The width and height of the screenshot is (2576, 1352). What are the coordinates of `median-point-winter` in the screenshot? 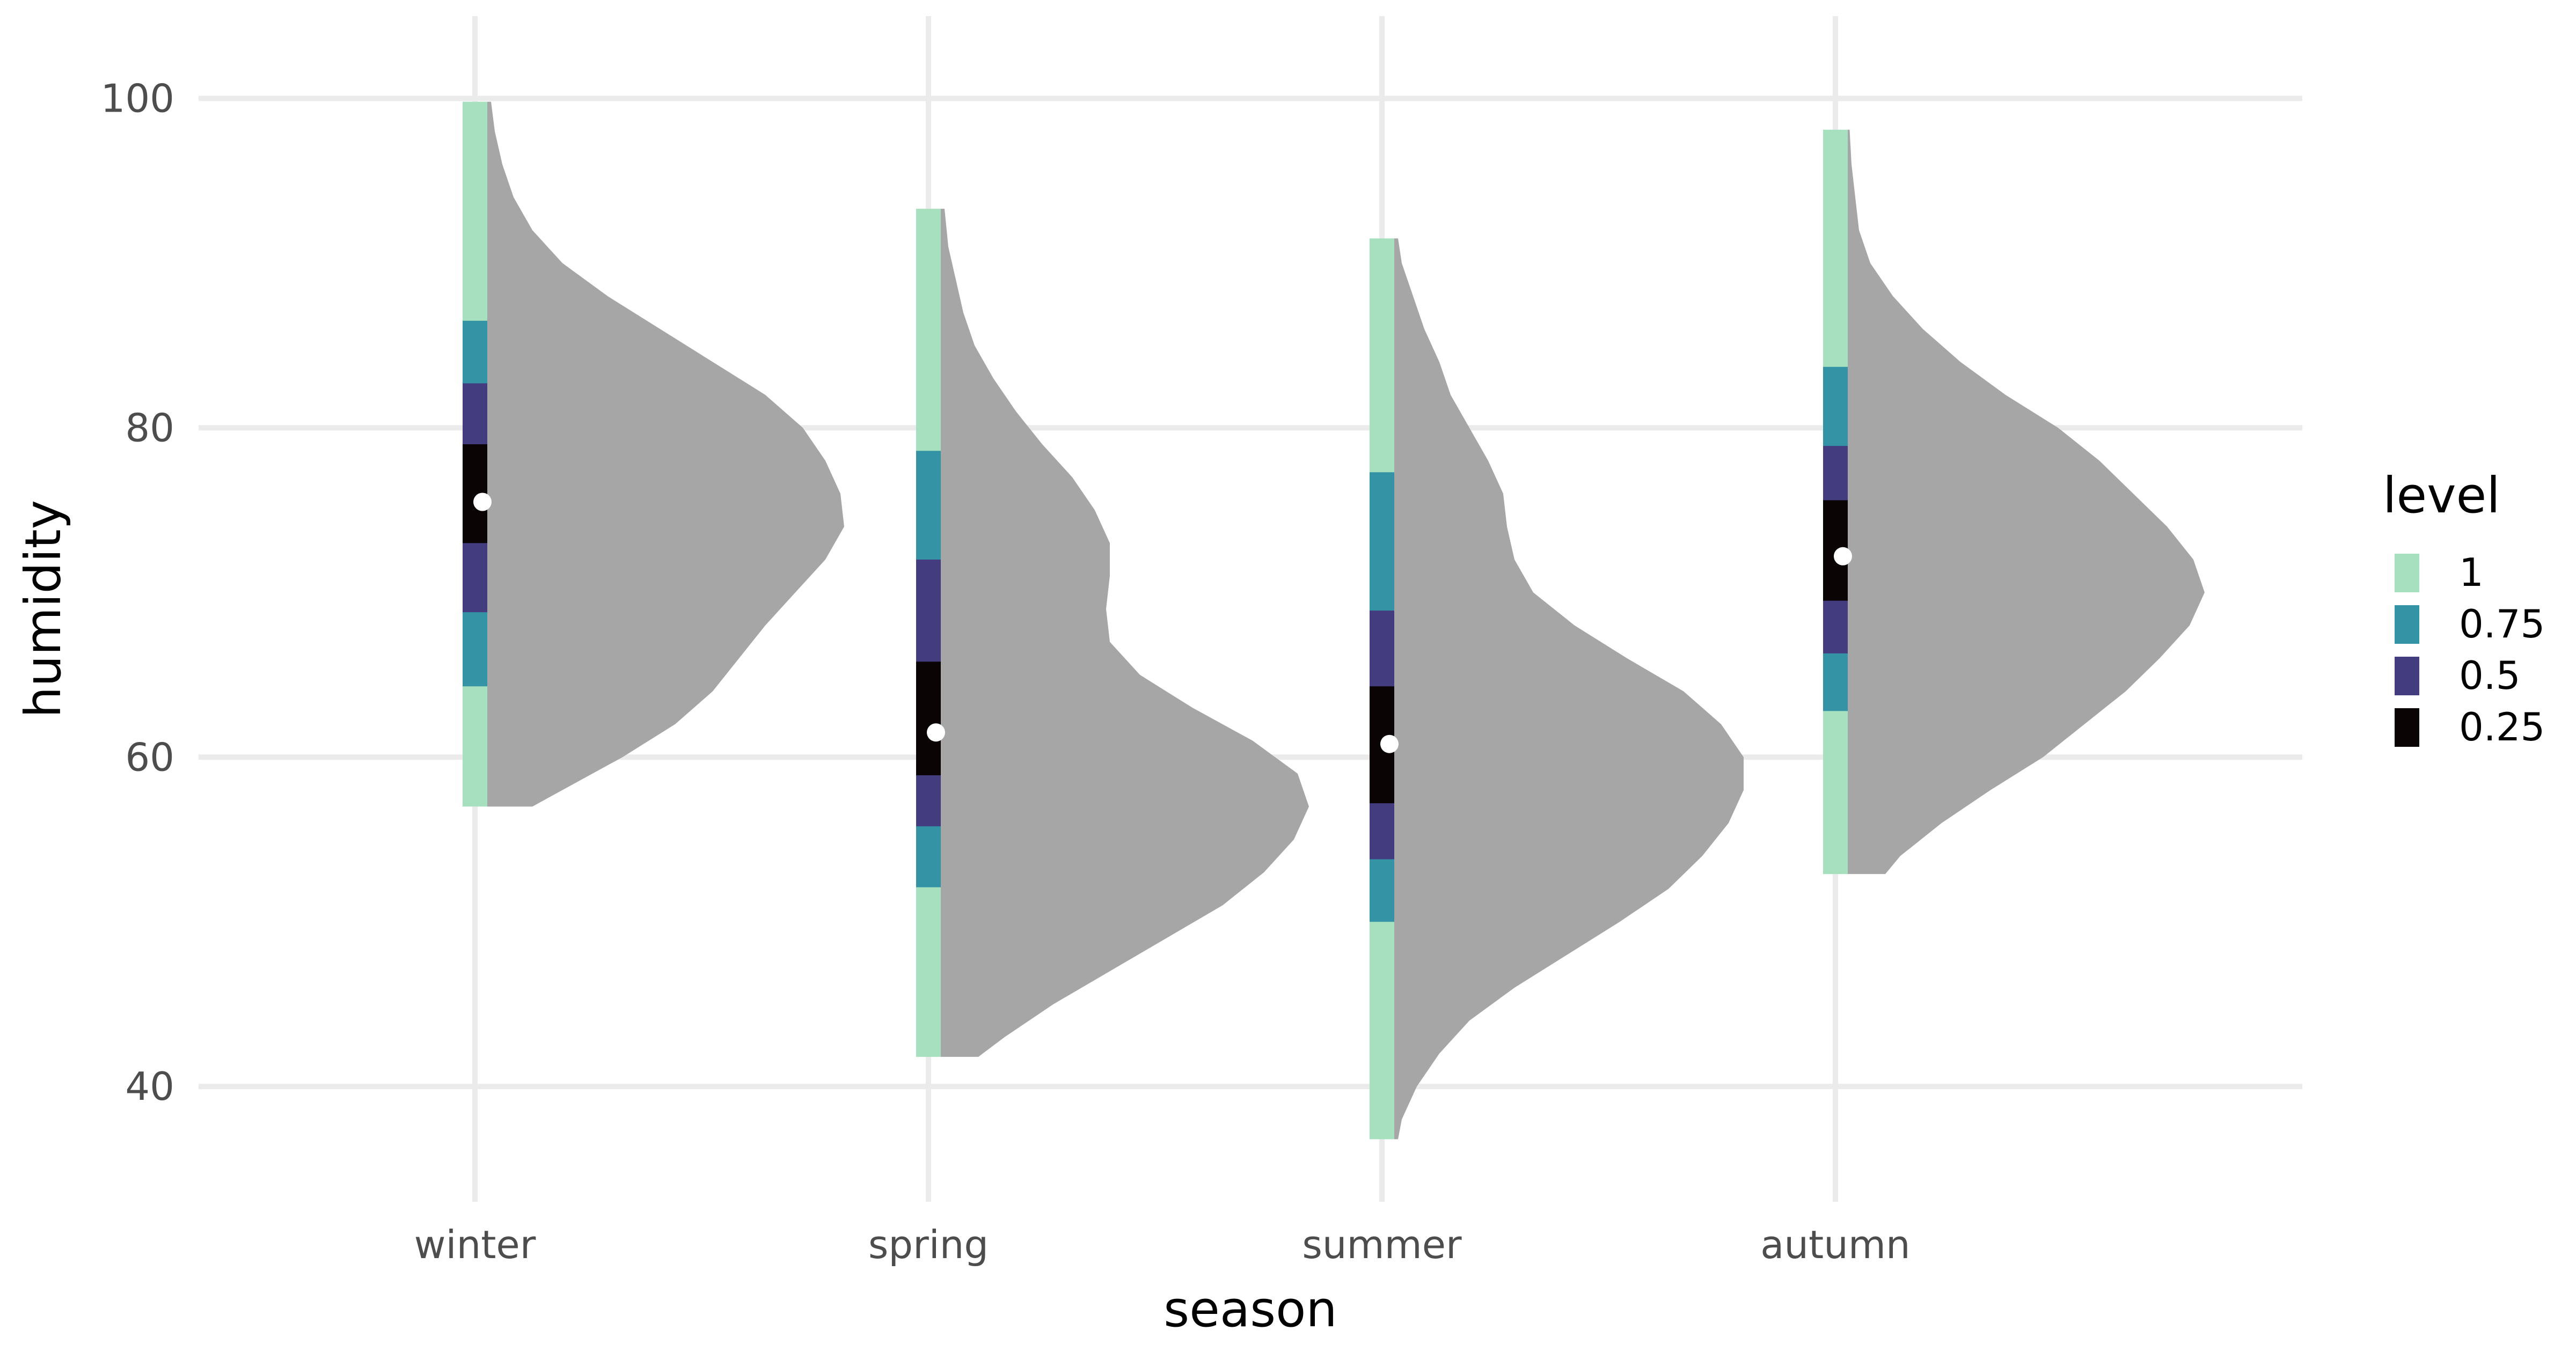 It's located at (482, 502).